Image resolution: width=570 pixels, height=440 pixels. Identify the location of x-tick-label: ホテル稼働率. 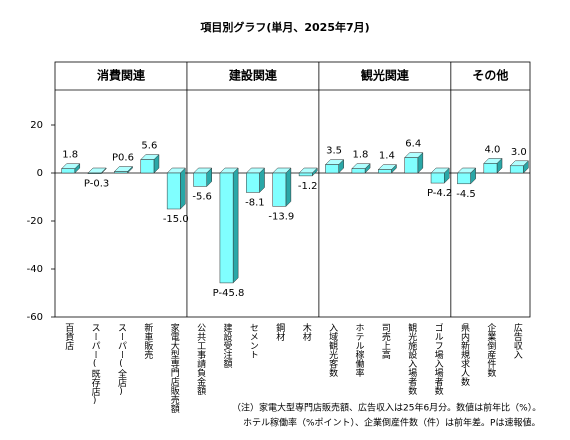
(358, 350).